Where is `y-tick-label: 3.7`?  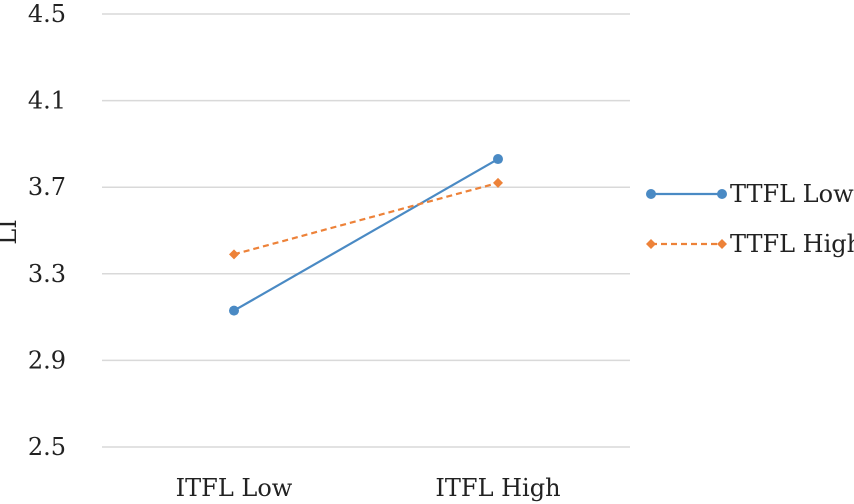
y-tick-label: 3.7 is located at coordinates (47, 187).